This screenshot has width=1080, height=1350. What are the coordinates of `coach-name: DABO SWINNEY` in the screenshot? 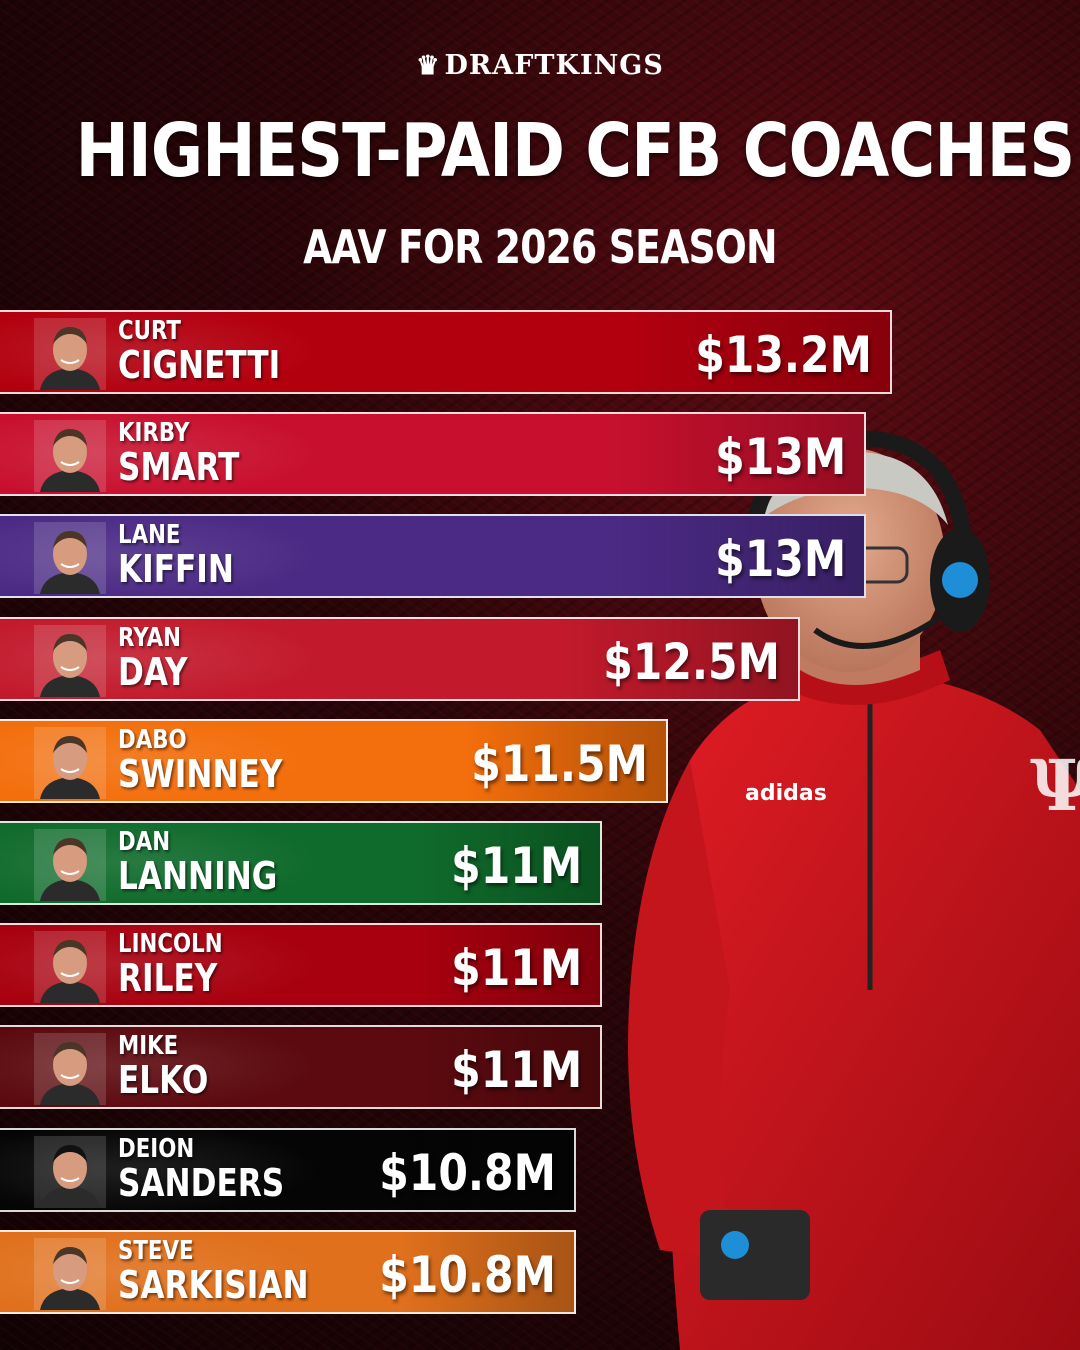 It's located at (200, 760).